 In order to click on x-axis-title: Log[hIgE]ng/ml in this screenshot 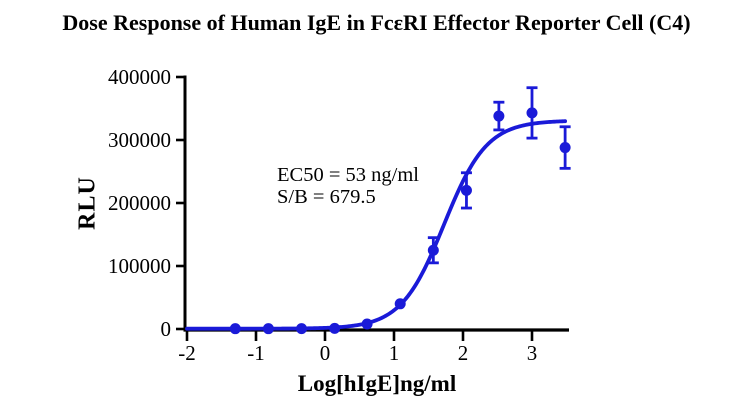, I will do `click(377, 383)`.